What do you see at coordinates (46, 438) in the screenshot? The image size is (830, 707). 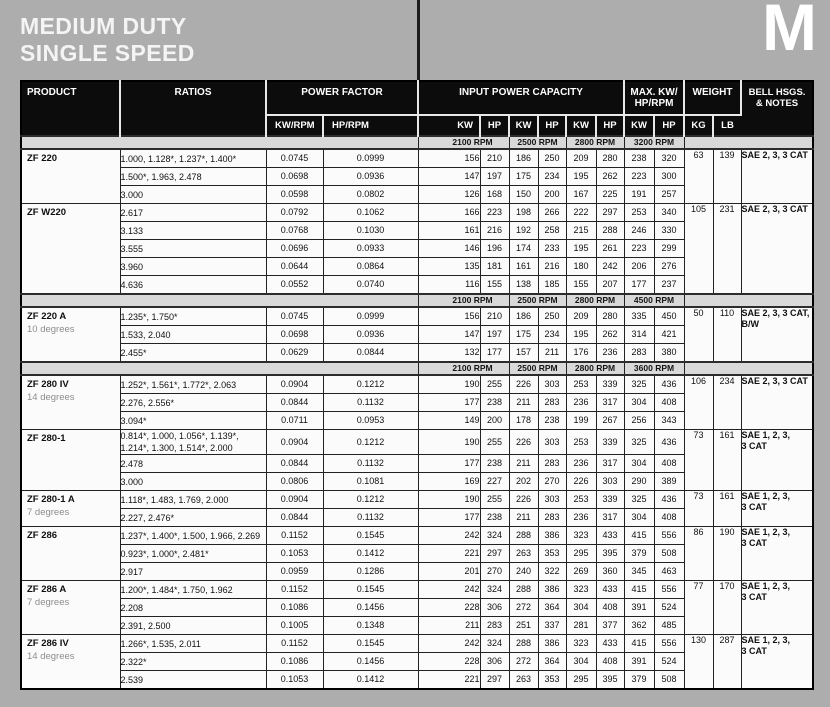 I see `product-name: ZF 280-1` at bounding box center [46, 438].